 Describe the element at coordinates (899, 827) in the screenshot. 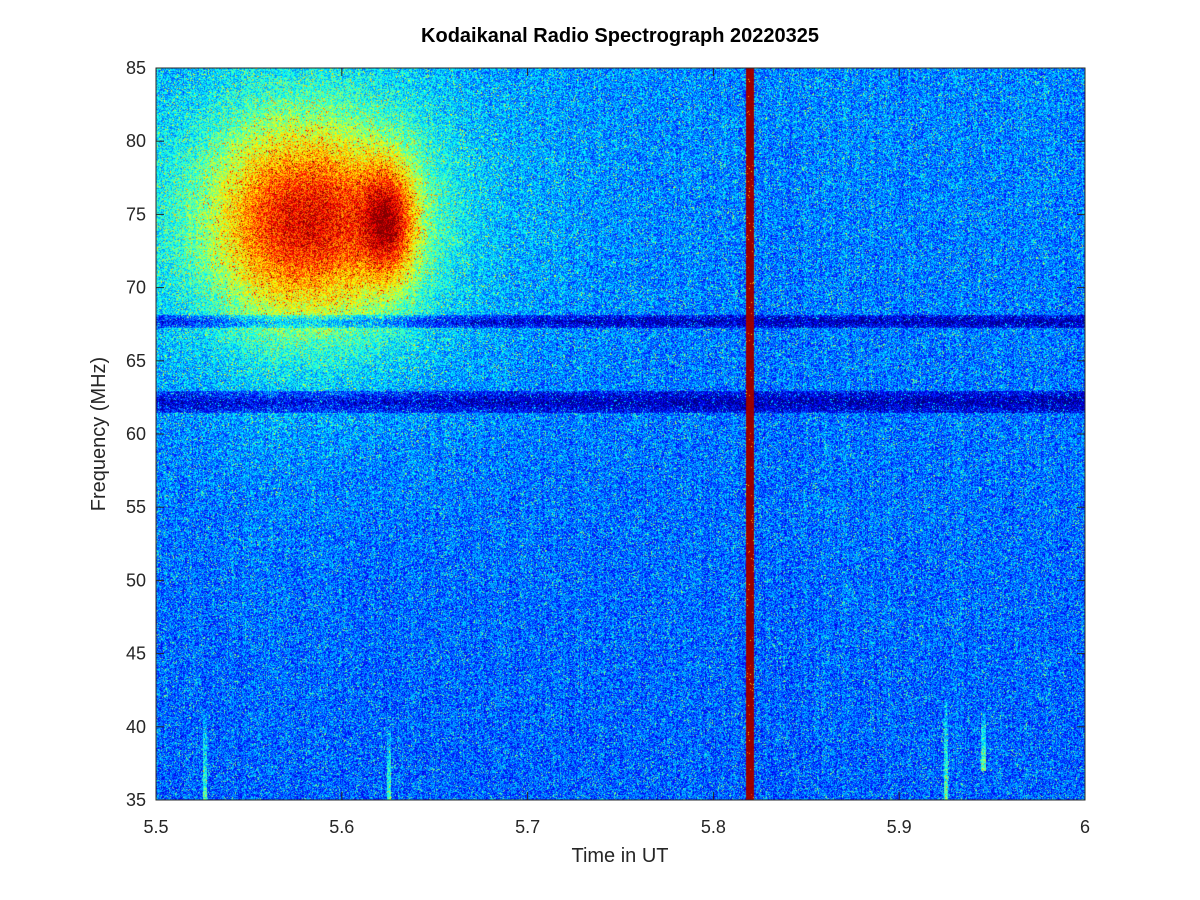

I see `x-tick-label: 5.9` at that location.